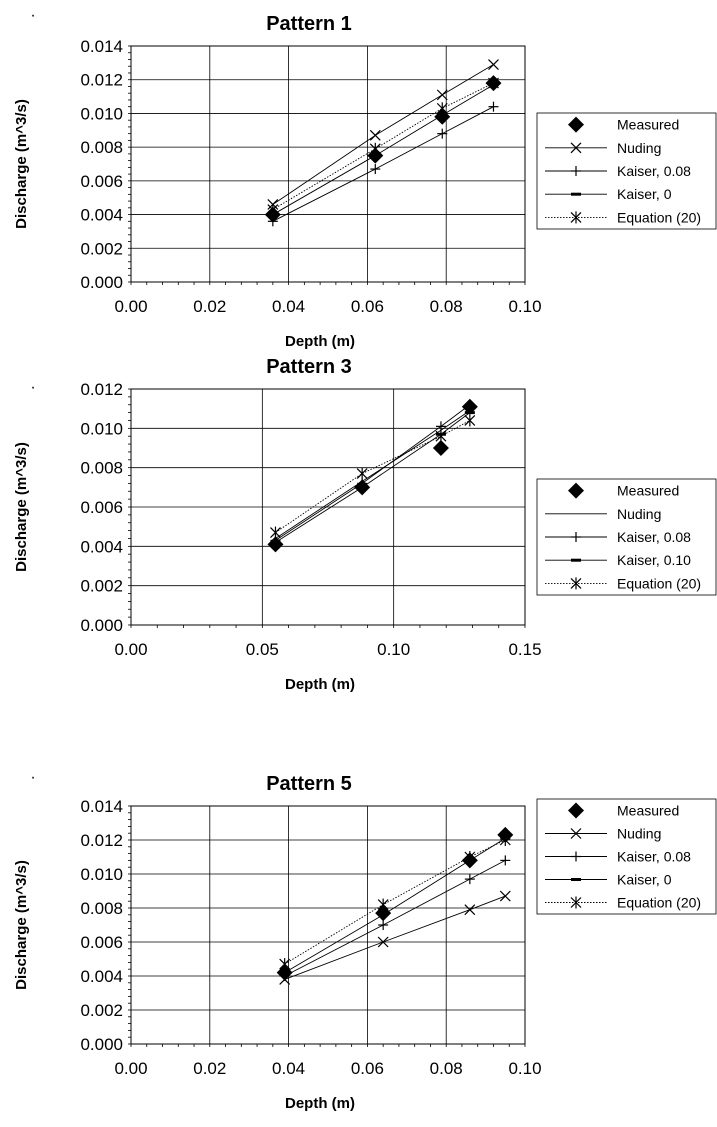 The image size is (717, 1127). What do you see at coordinates (209, 1068) in the screenshot?
I see `x-tick-label: 0.02` at bounding box center [209, 1068].